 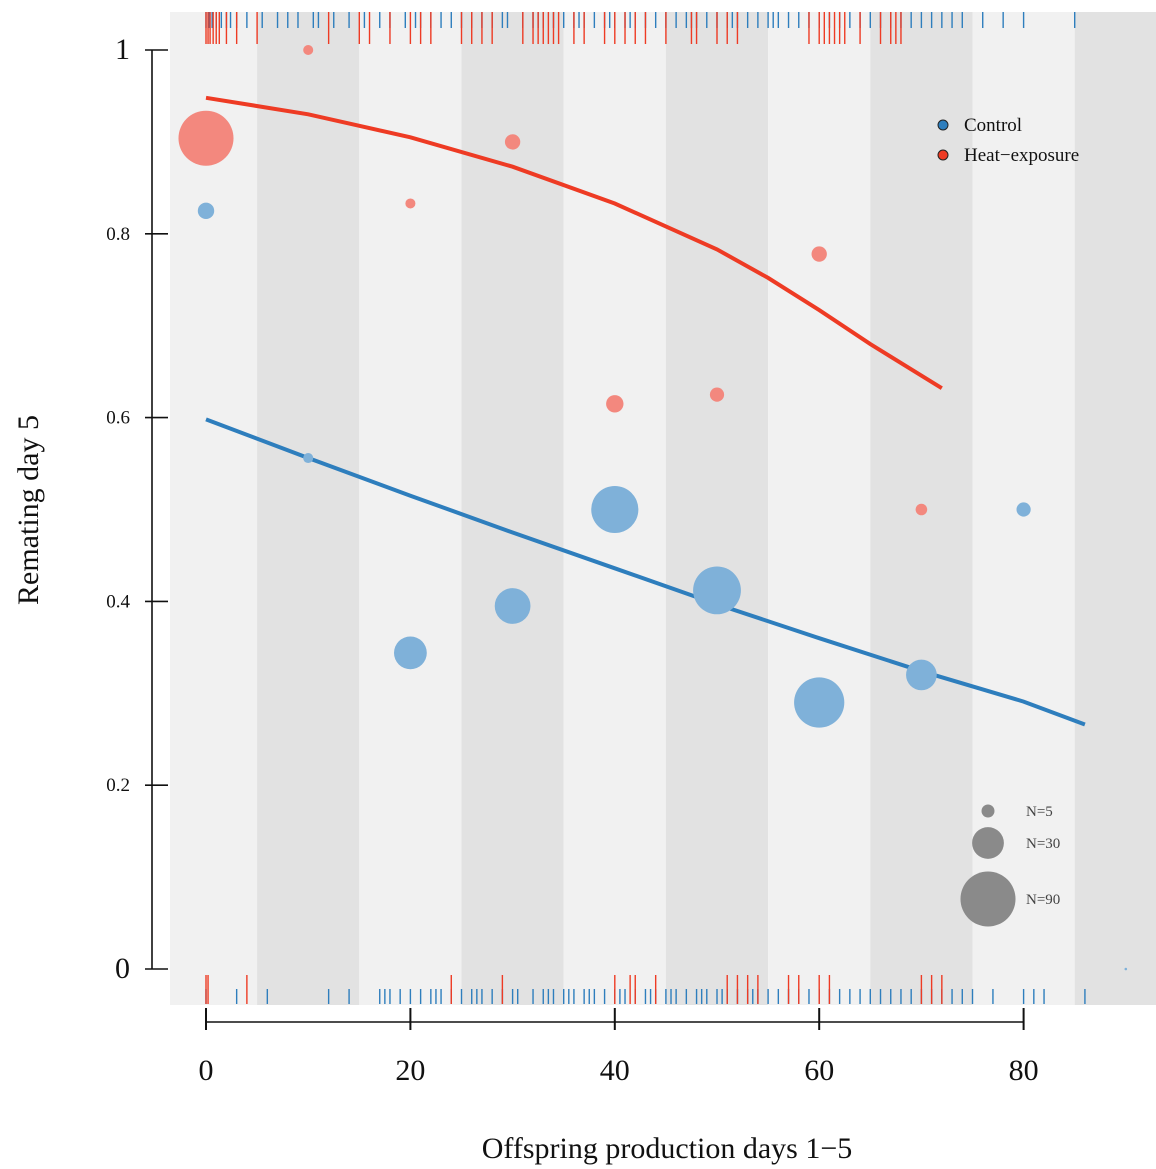 What do you see at coordinates (943, 155) in the screenshot?
I see `legend-marker-heat-exposure` at bounding box center [943, 155].